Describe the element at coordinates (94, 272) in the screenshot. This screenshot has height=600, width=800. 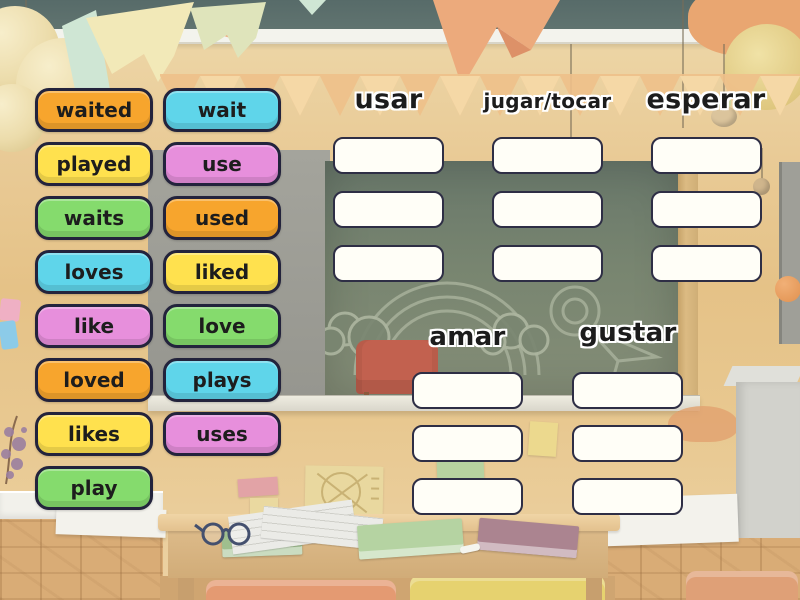
I see `word-tile-loves: loves` at that location.